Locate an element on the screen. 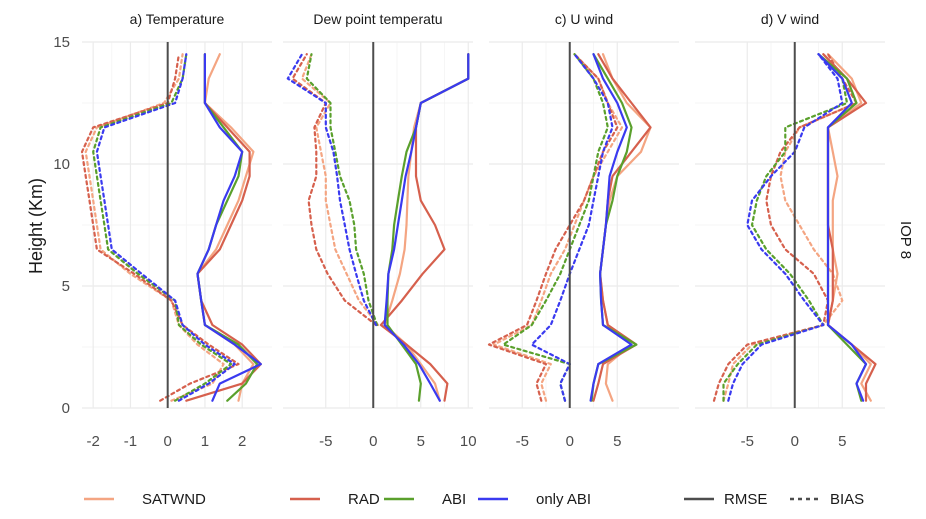  x-tick-label: 1 is located at coordinates (205, 441).